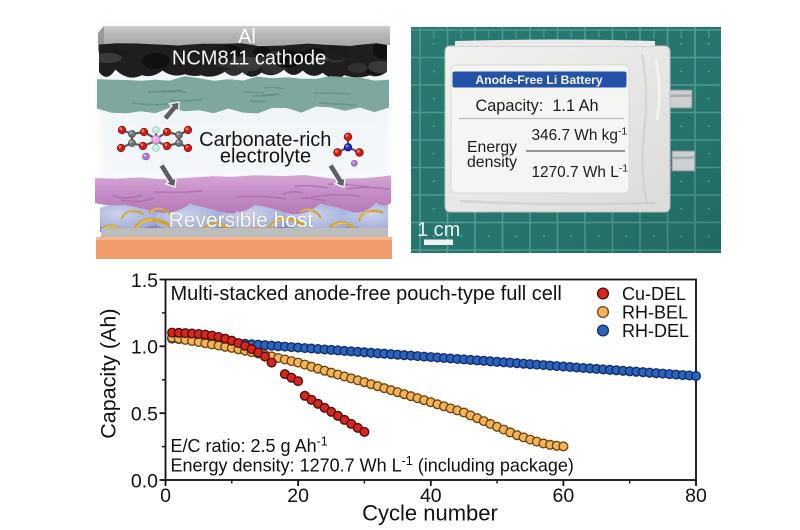  I want to click on svg-text: 80, so click(696, 496).